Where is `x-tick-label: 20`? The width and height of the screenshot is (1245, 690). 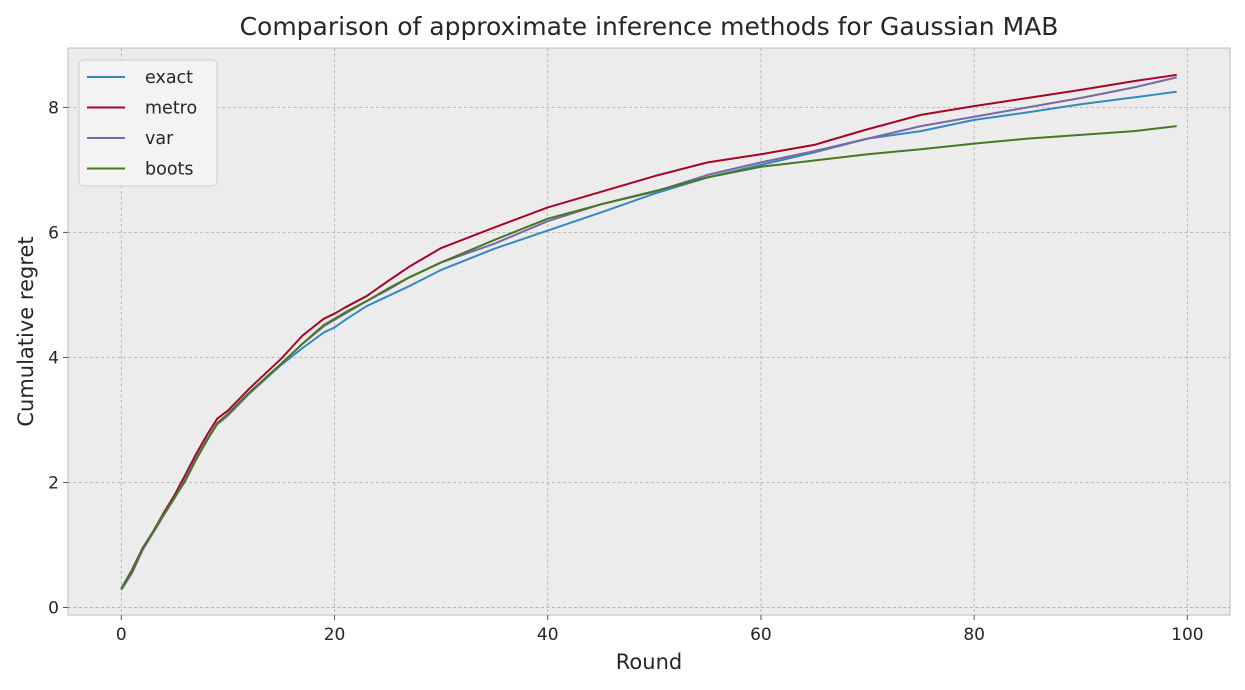 x-tick-label: 20 is located at coordinates (335, 635).